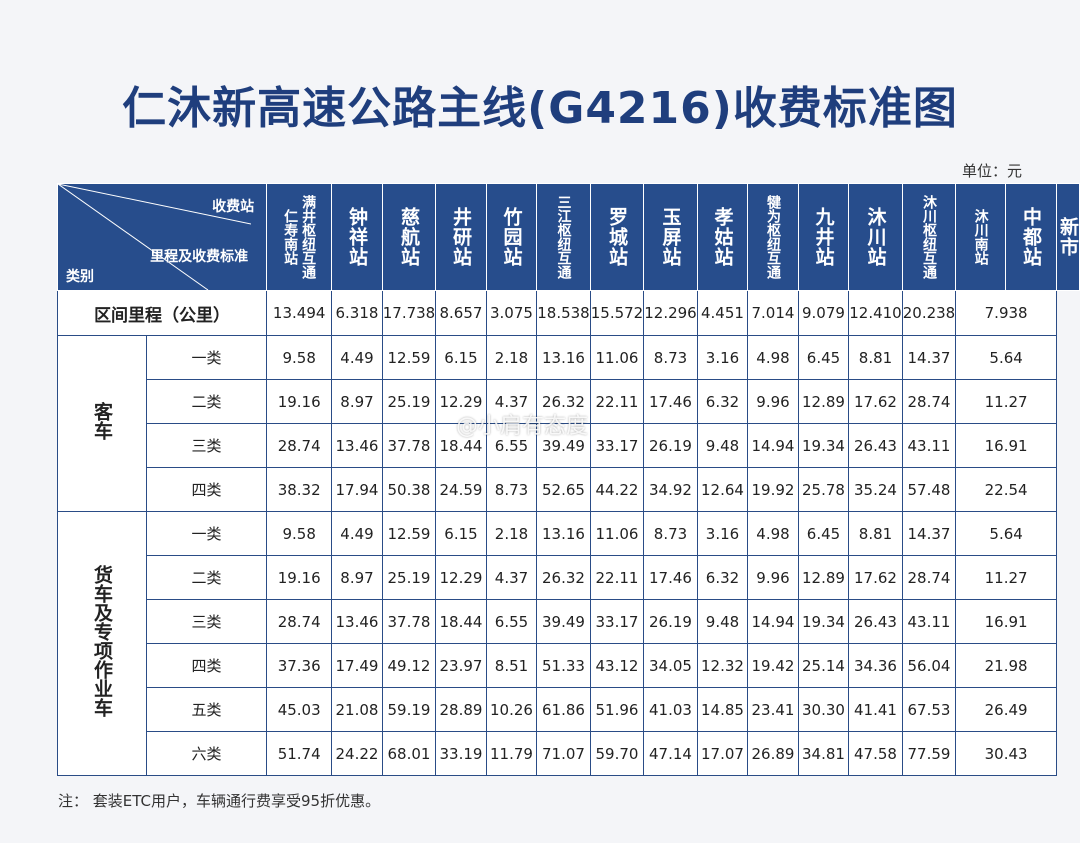 This screenshot has width=1080, height=843. I want to click on fee-value: 67.53, so click(929, 709).